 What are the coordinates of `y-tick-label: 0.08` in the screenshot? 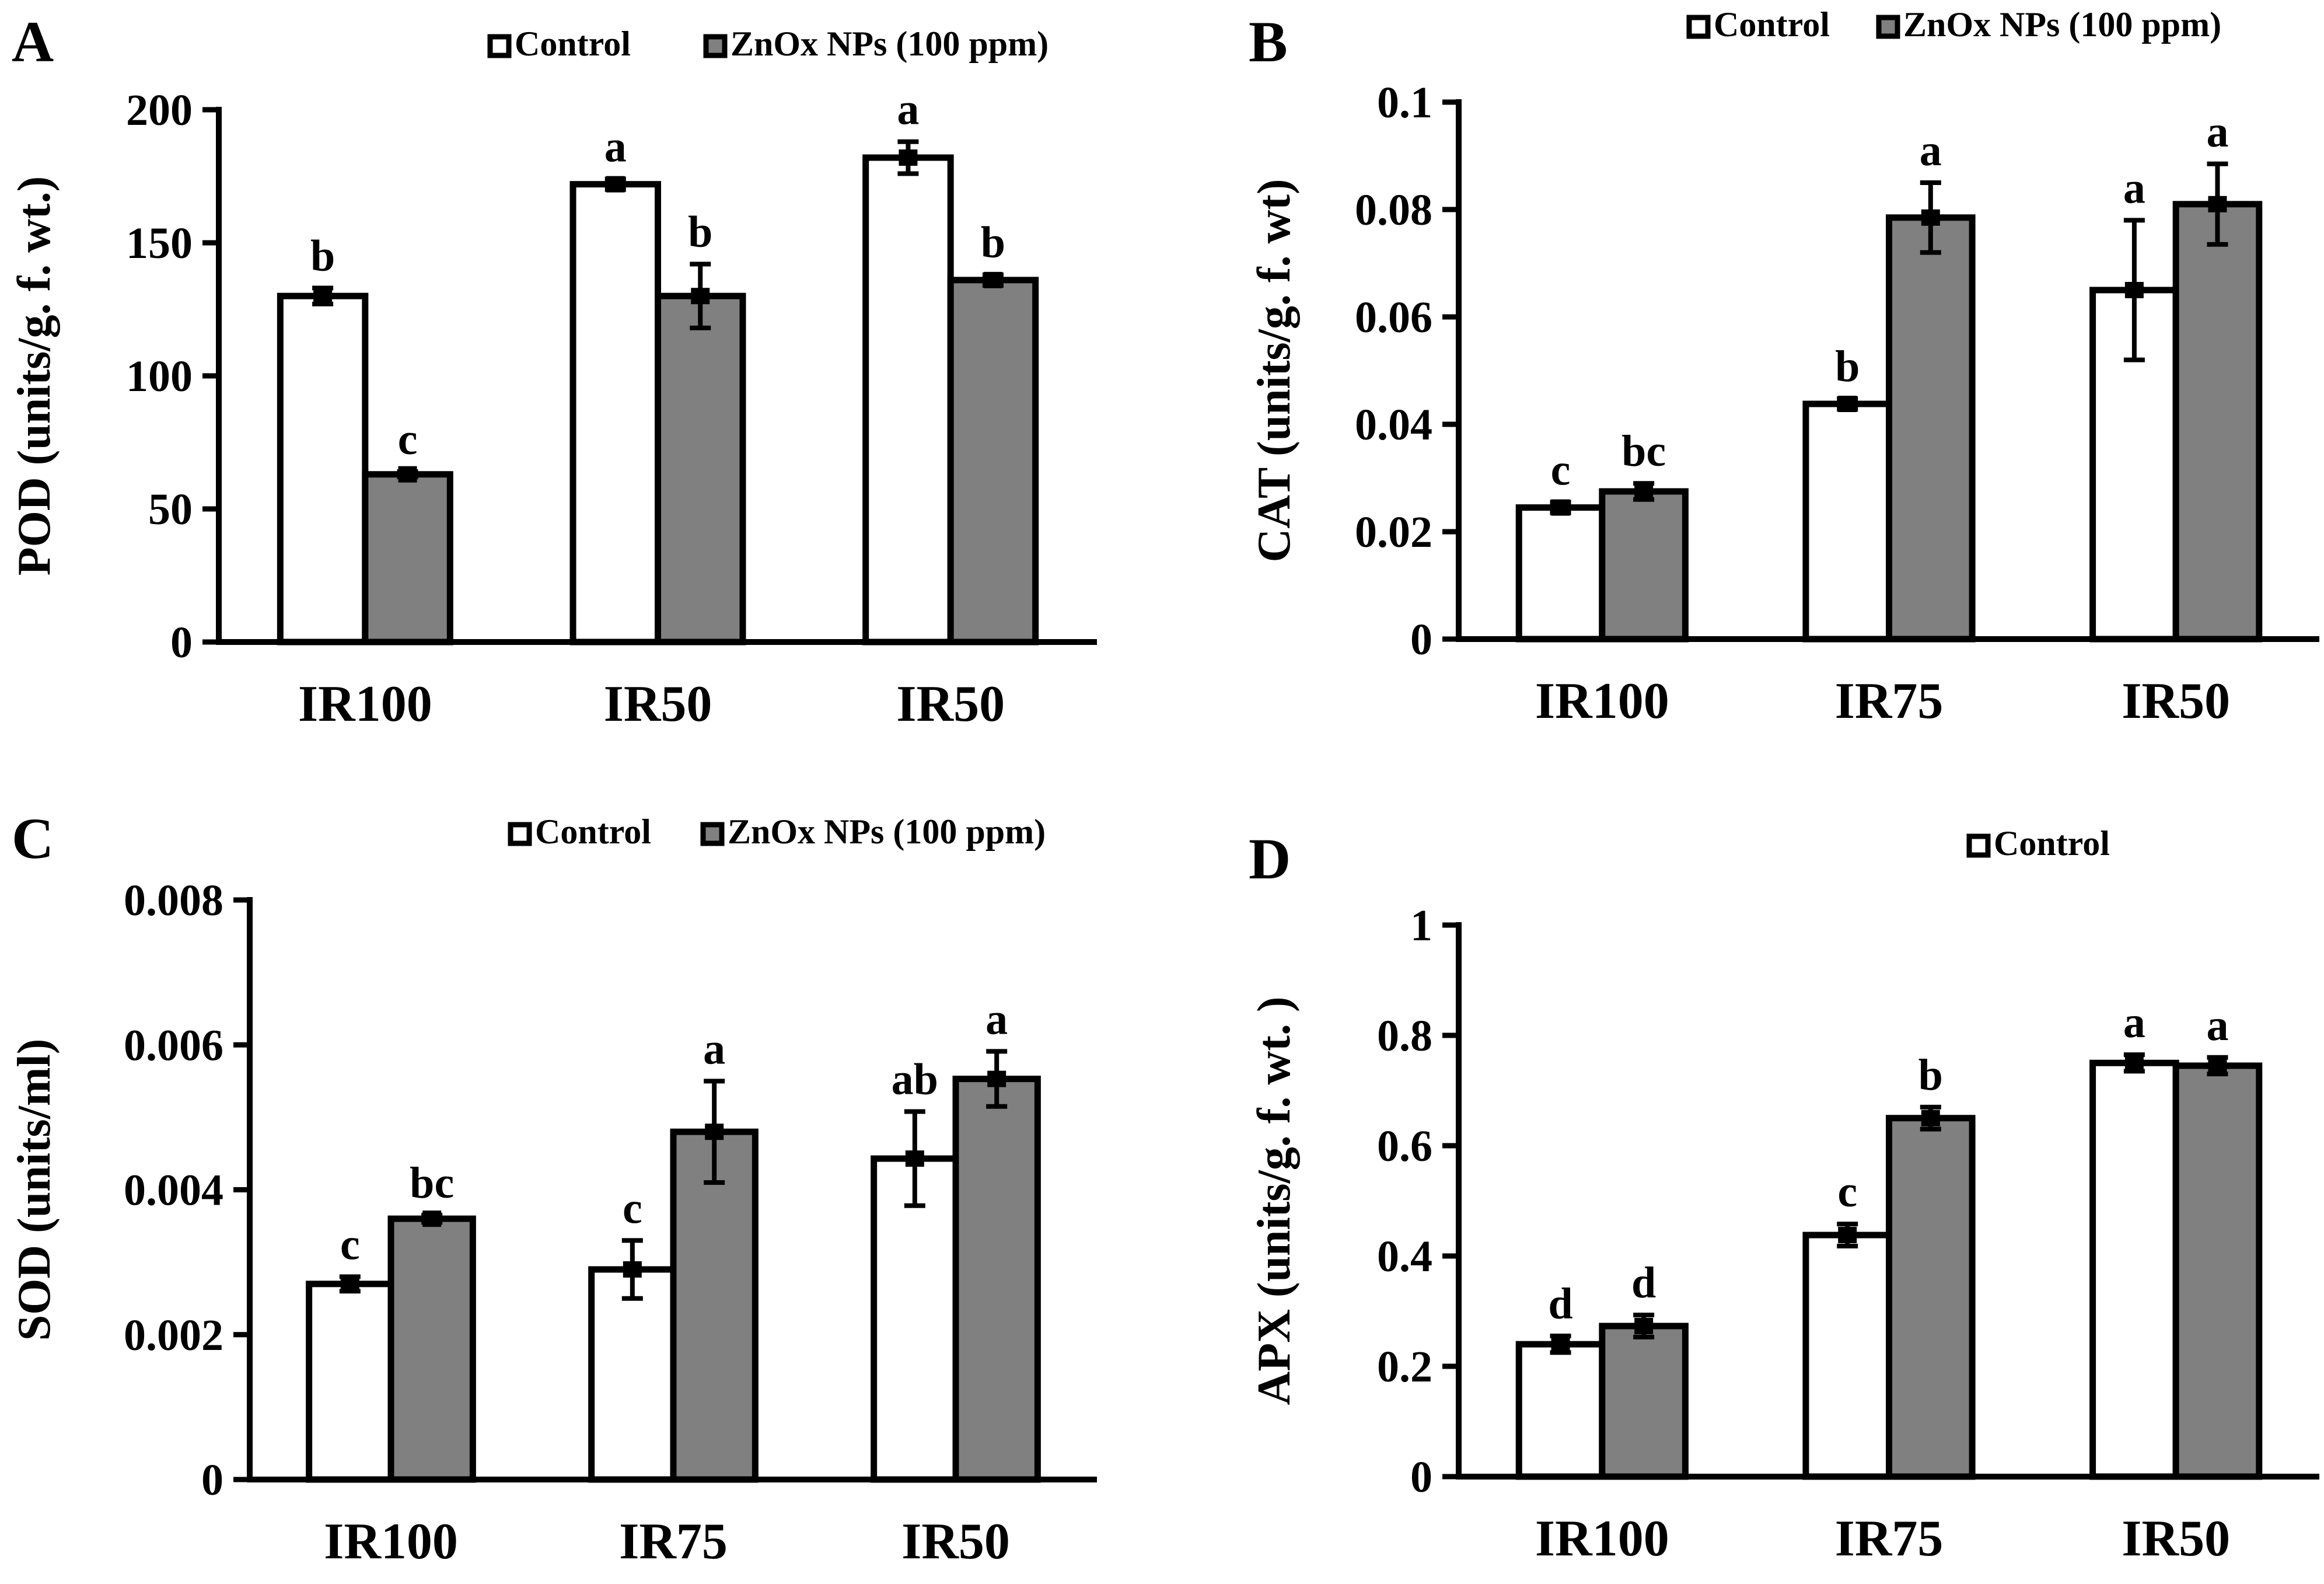 It's located at (1393, 210).